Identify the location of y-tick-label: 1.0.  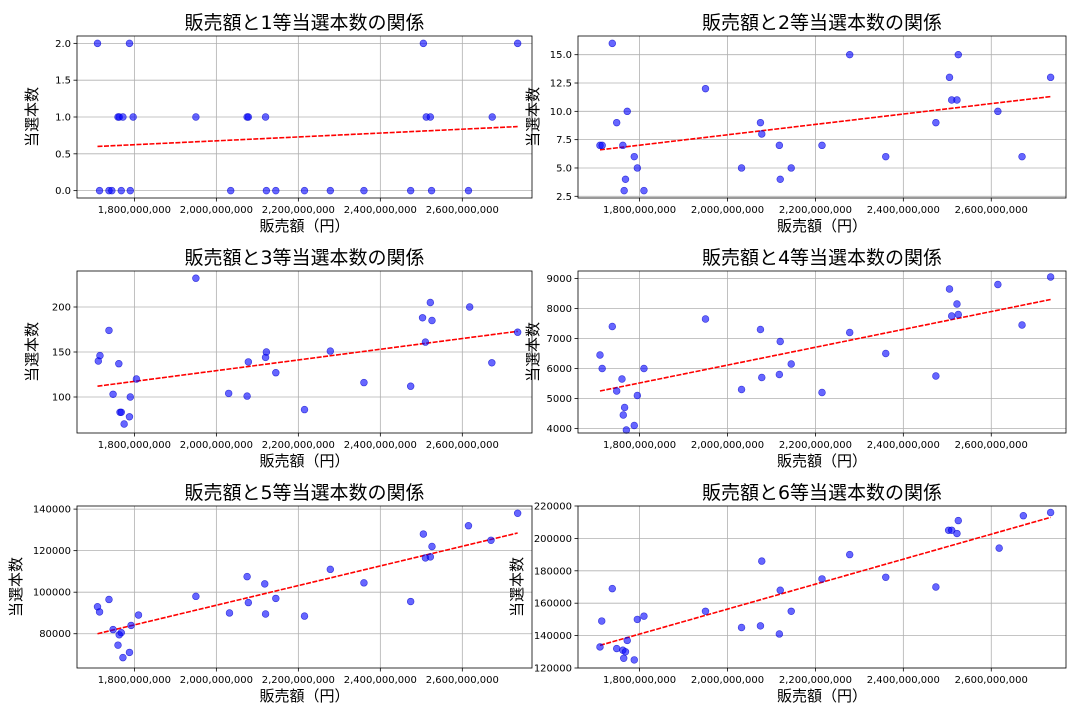
(63, 118).